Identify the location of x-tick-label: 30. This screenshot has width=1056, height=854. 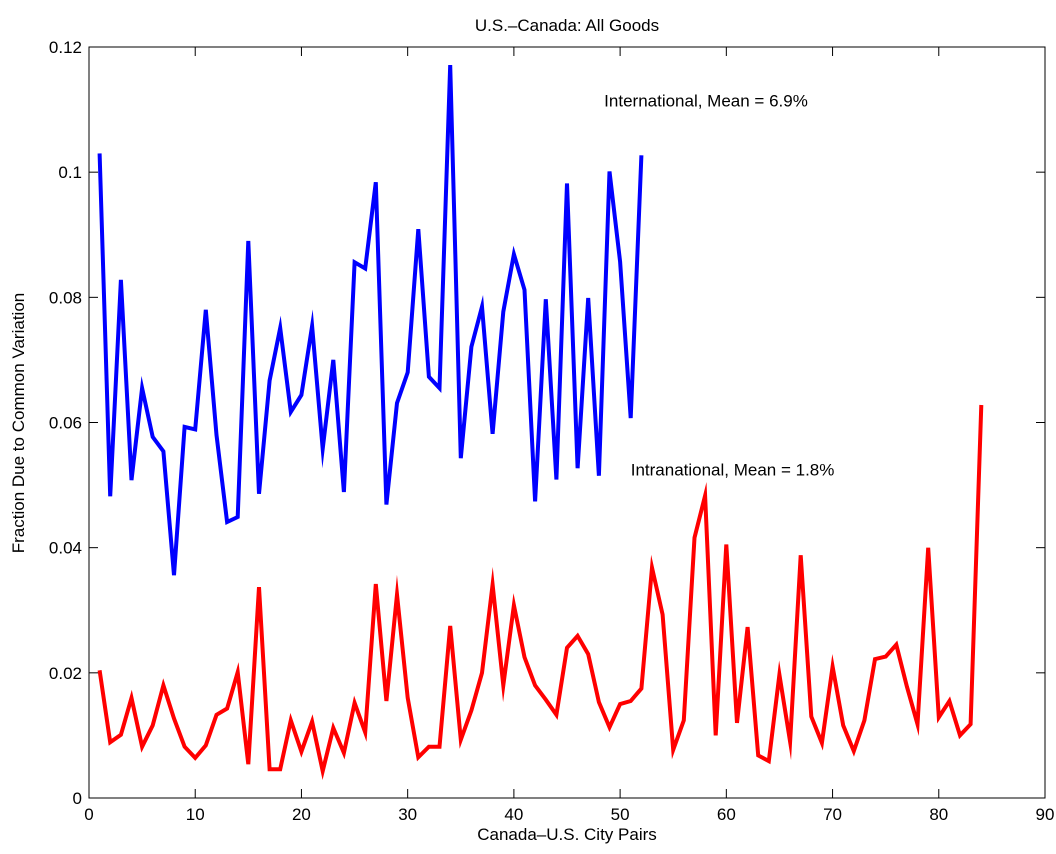
(407, 814).